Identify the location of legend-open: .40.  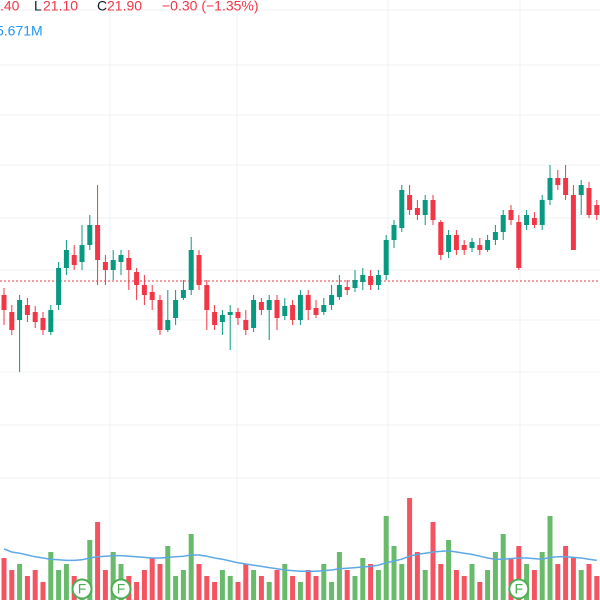
(10, 7).